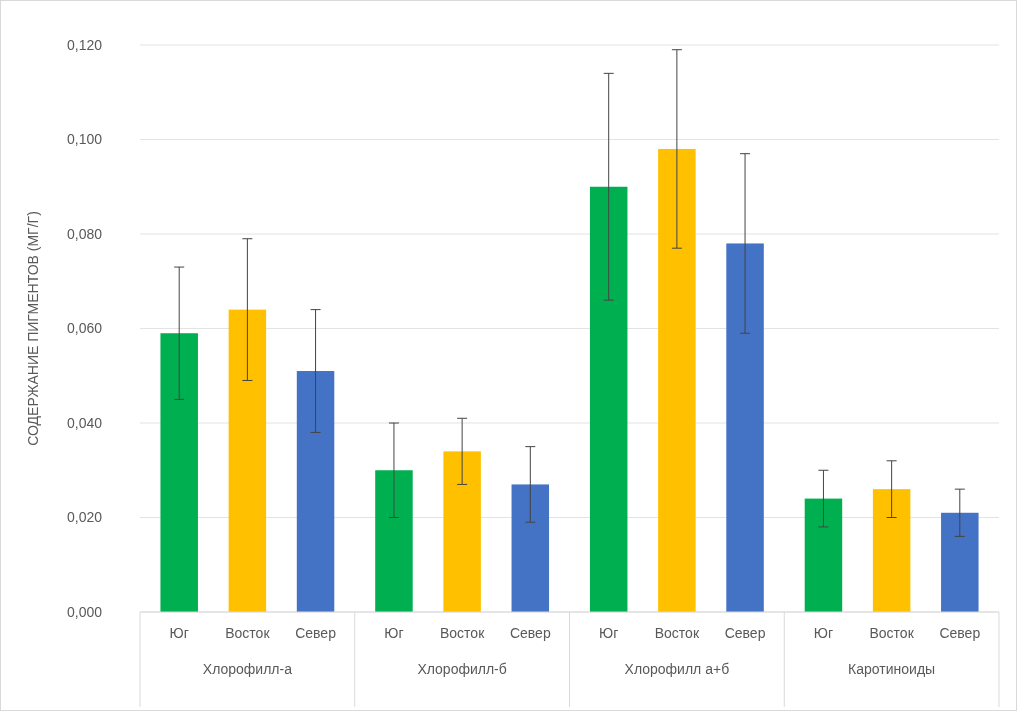 This screenshot has height=711, width=1017. What do you see at coordinates (84, 422) in the screenshot?
I see `y-tick-label: 0,040` at bounding box center [84, 422].